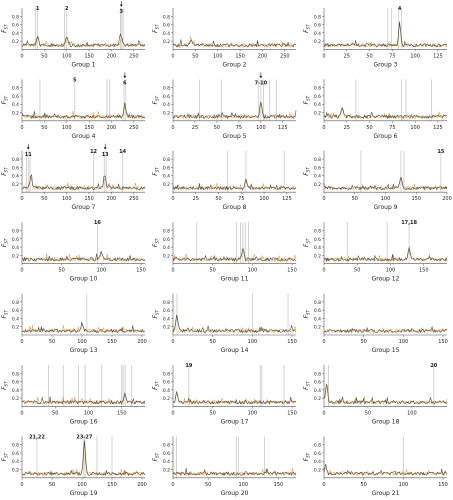  What do you see at coordinates (84, 64) in the screenshot?
I see `panel-title: Group 1` at bounding box center [84, 64].